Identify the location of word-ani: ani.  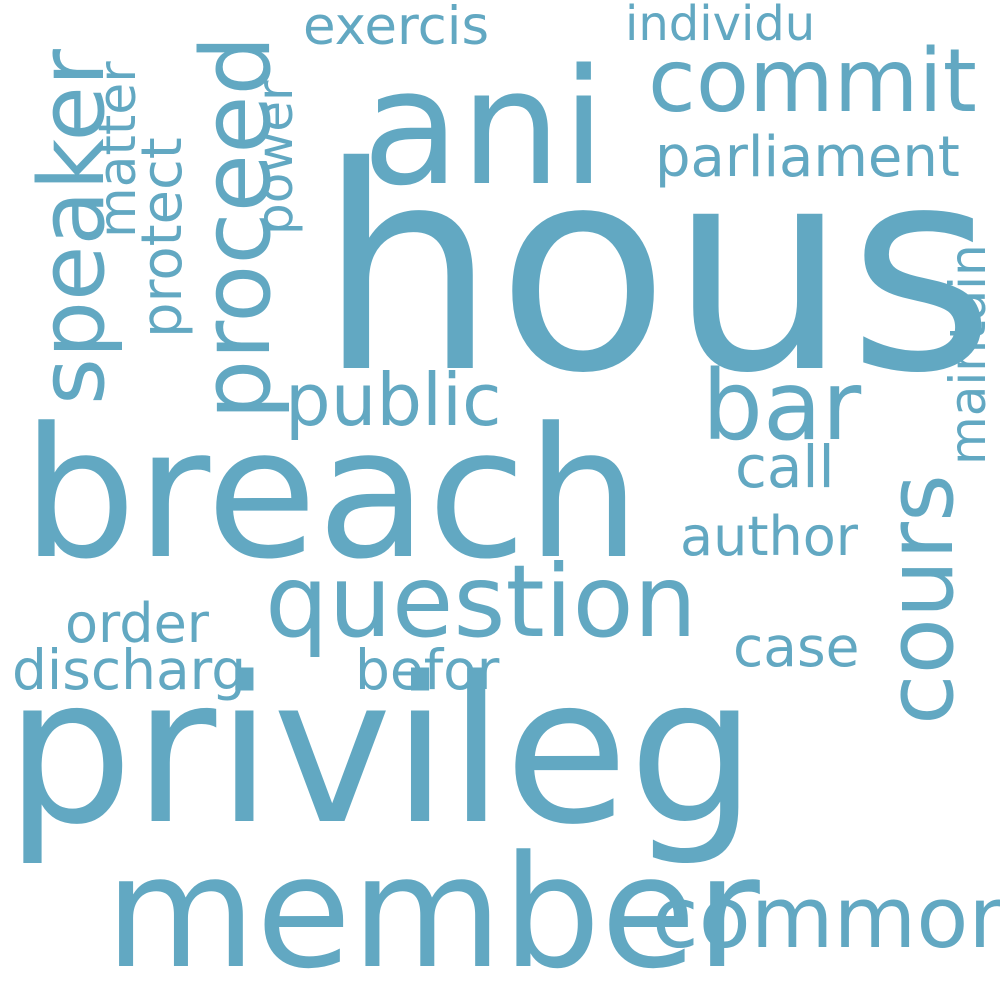
(484, 127).